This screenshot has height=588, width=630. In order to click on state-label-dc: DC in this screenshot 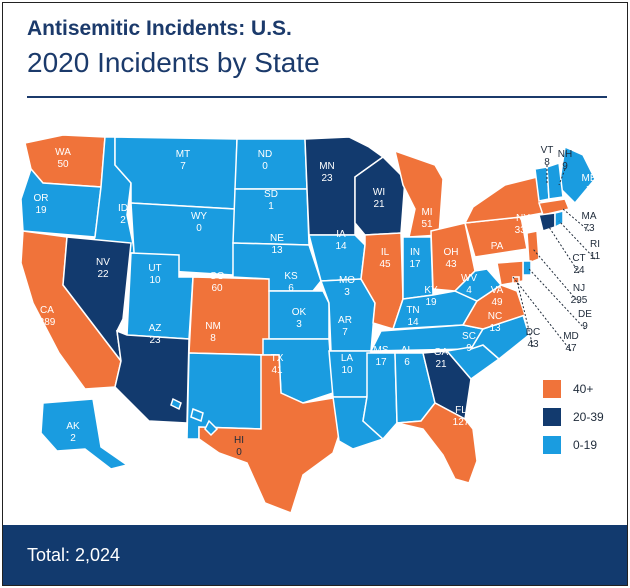, I will do `click(533, 332)`.